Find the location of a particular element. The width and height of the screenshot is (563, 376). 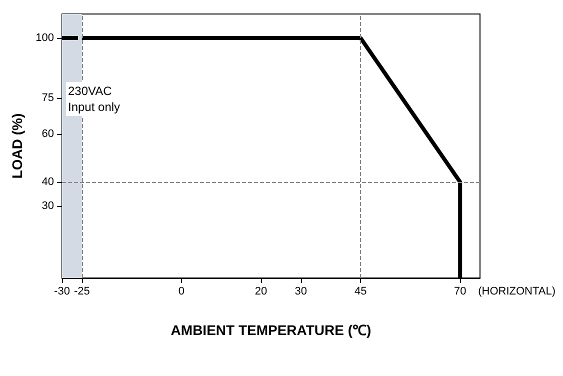

y-tick-label: 100 is located at coordinates (45, 38).